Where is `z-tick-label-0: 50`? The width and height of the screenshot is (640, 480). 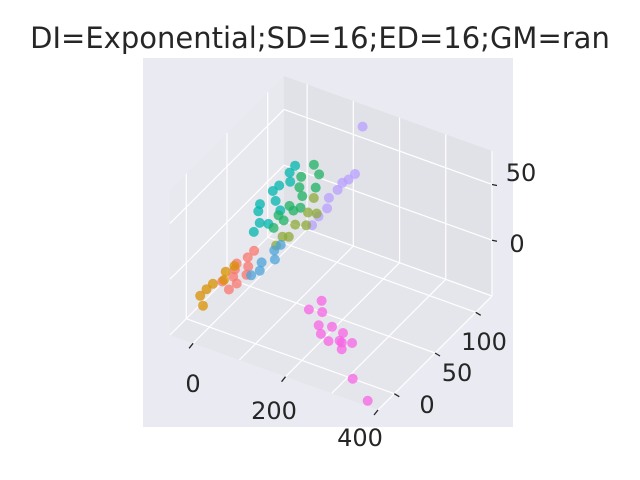
z-tick-label-0: 50 is located at coordinates (521, 173).